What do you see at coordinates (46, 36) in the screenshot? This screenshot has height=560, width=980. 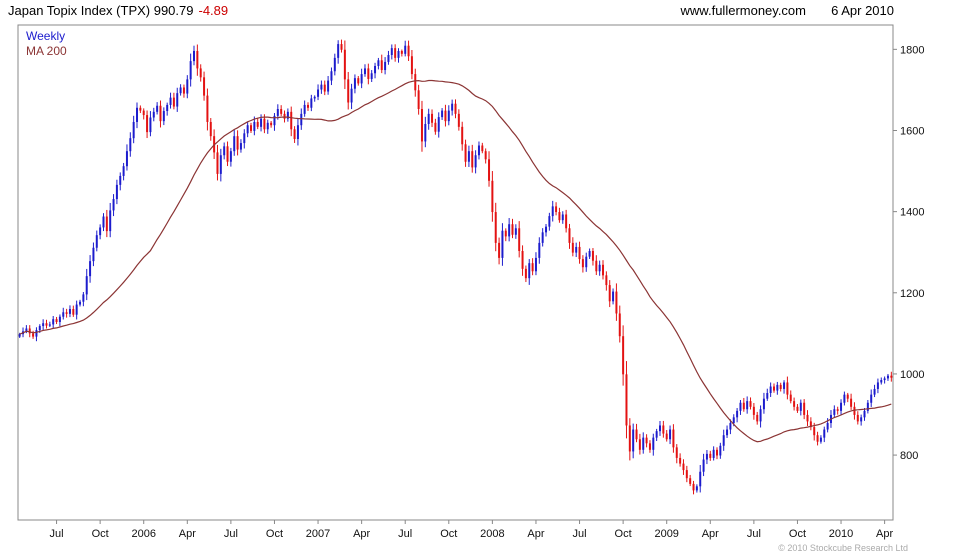 I see `legend-weekly-label: Weekly` at bounding box center [46, 36].